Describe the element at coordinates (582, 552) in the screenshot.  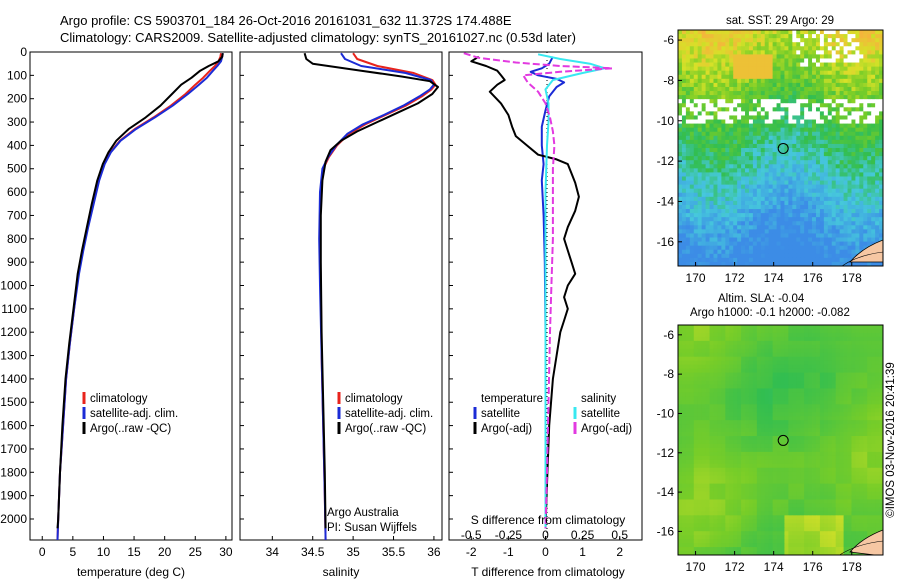
I see `x-tick-label: 1` at that location.